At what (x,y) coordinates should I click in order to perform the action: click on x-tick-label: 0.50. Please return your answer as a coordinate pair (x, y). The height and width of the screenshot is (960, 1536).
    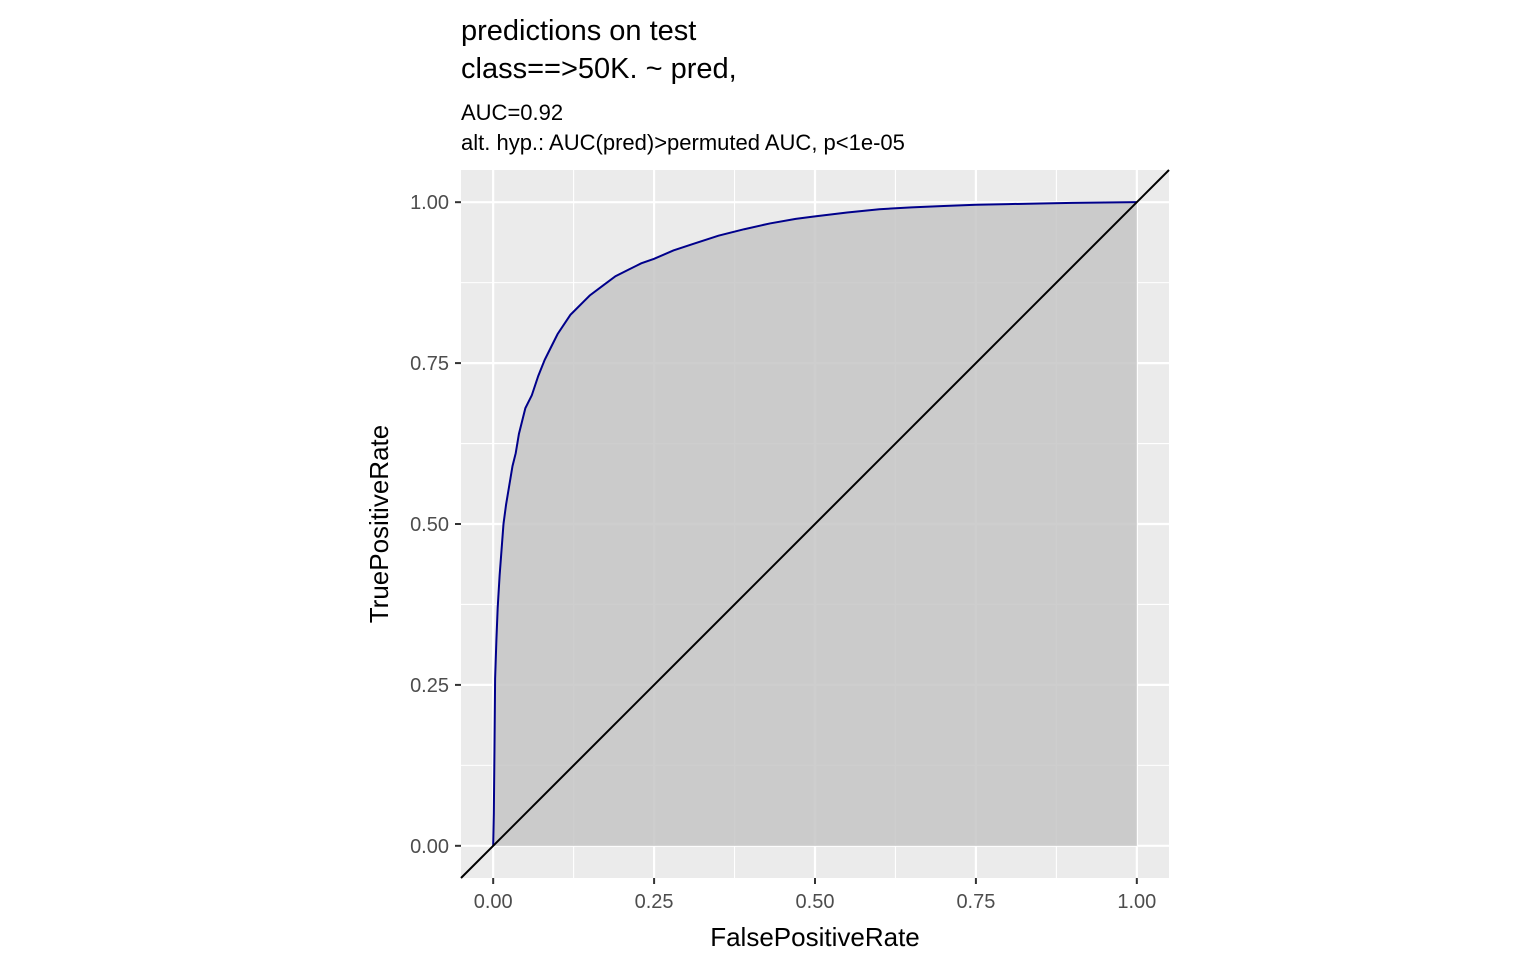
    Looking at the image, I should click on (815, 902).